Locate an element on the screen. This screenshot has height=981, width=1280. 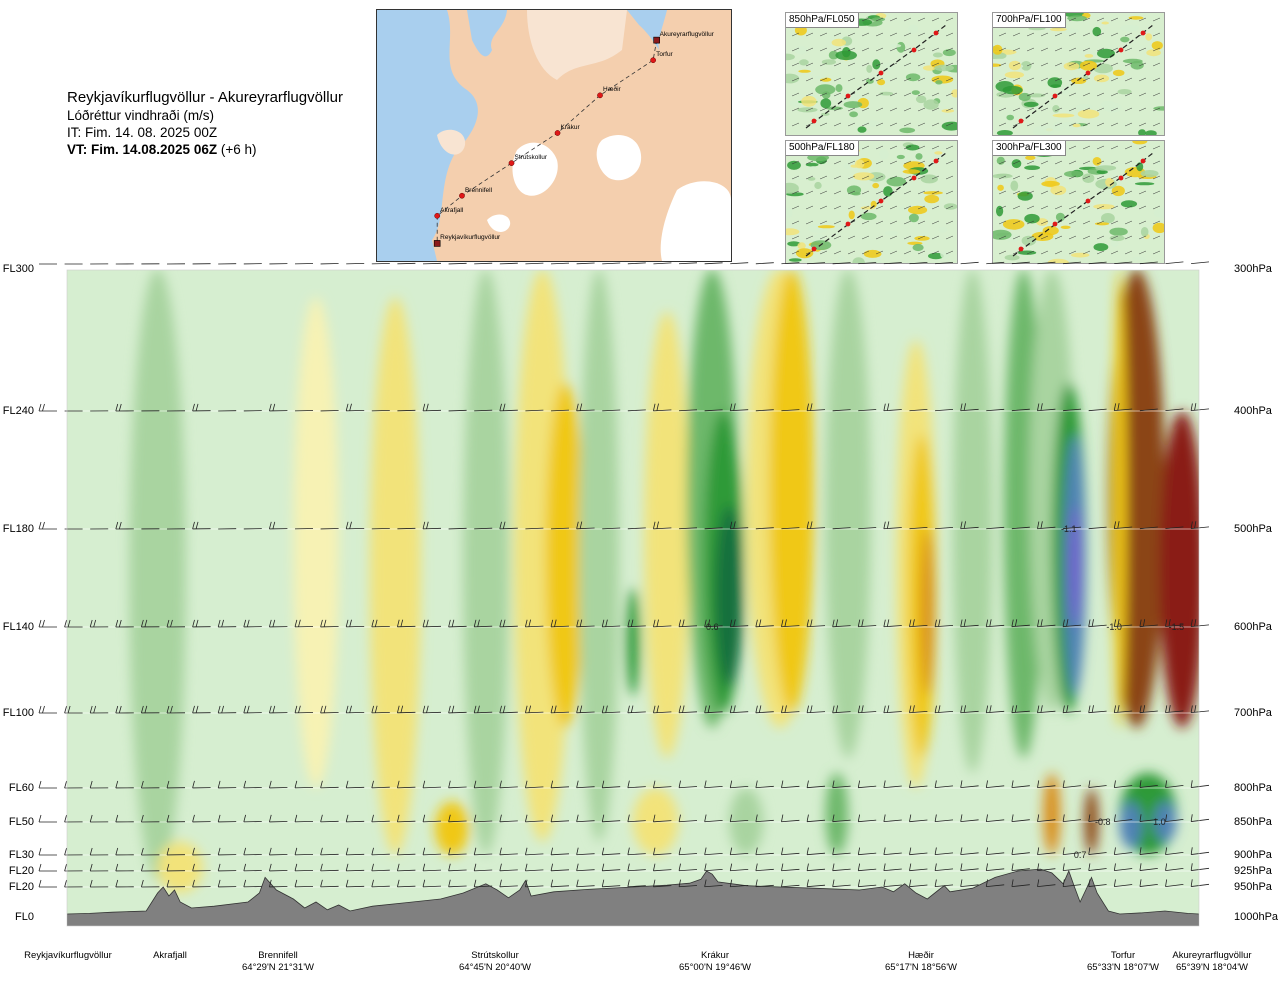
x-location-coord: 65°39'N 18°04'W is located at coordinates (1212, 967).